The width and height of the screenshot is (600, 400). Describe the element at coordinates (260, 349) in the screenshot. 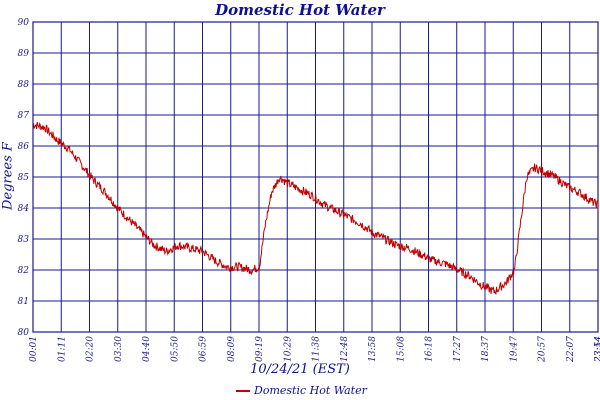

I see `x-tick-label: 09:19` at that location.